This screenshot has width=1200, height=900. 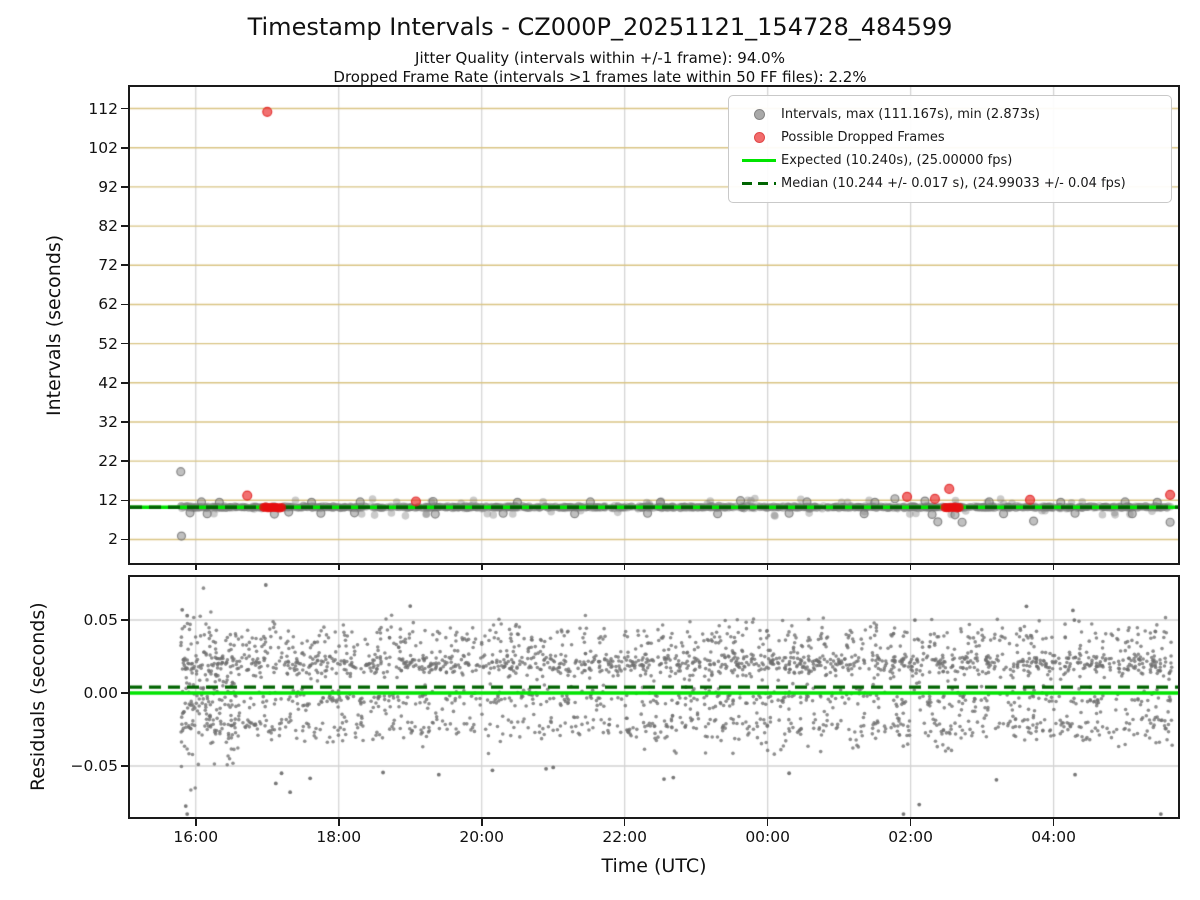 What do you see at coordinates (949, 137) in the screenshot?
I see `legend-item-dropped-frames: Possible Dropped Frames` at bounding box center [949, 137].